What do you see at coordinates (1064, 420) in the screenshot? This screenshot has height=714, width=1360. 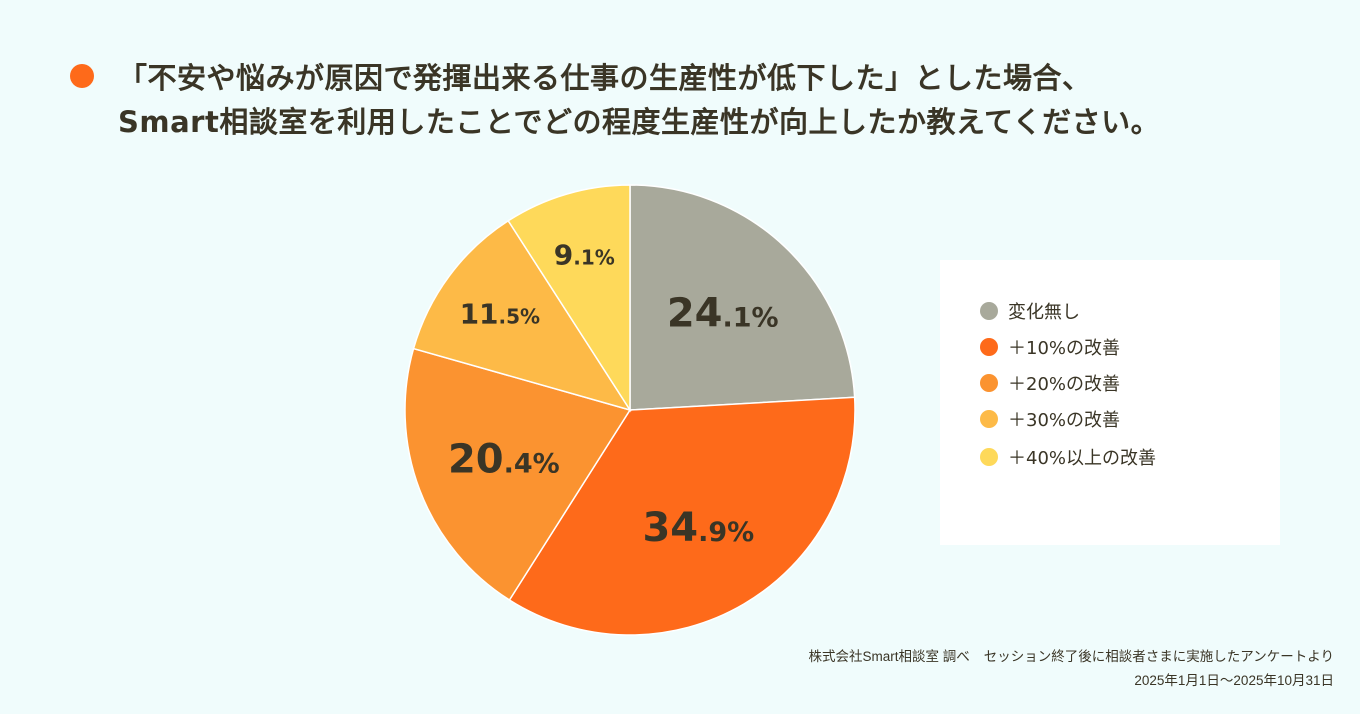 I see `legend-label: ＋30%の改善` at bounding box center [1064, 420].